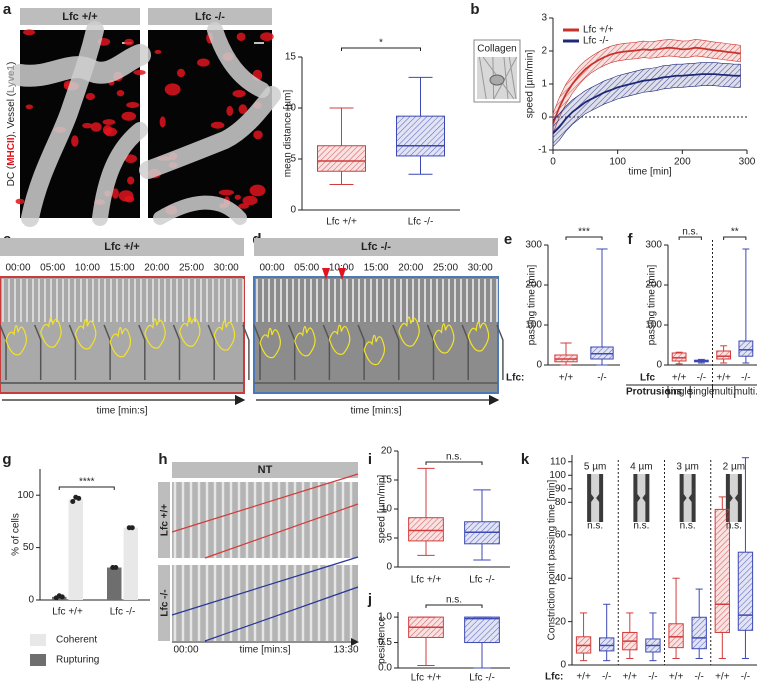  I want to click on legend-label: Coherent, so click(76, 640).